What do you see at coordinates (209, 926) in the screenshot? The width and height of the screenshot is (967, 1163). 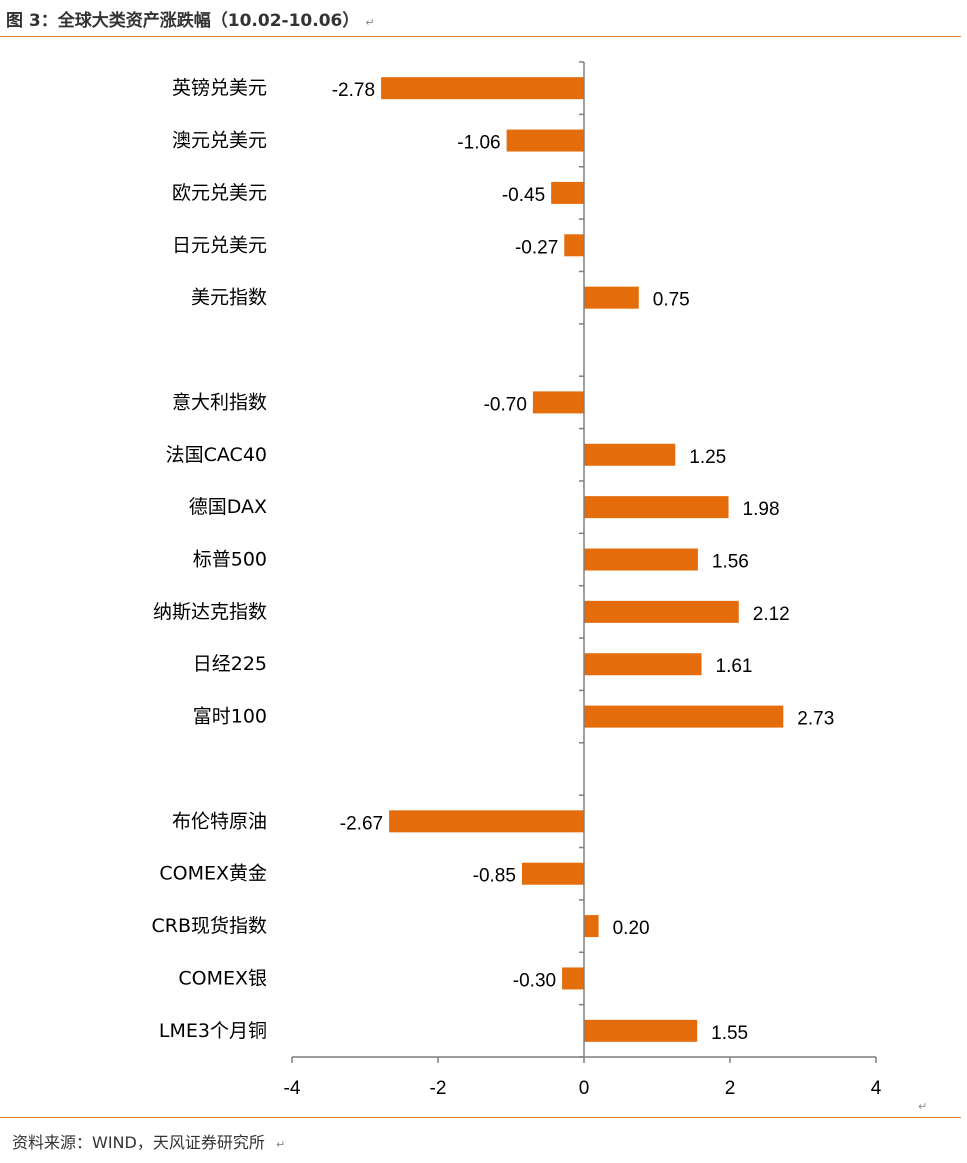 I see `category-label: CRB现货指数` at bounding box center [209, 926].